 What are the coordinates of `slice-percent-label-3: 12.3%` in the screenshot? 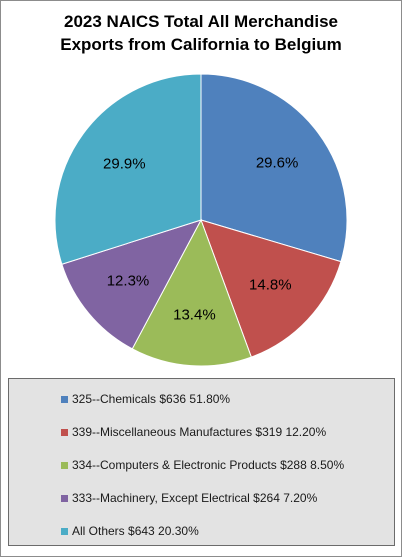 It's located at (128, 280).